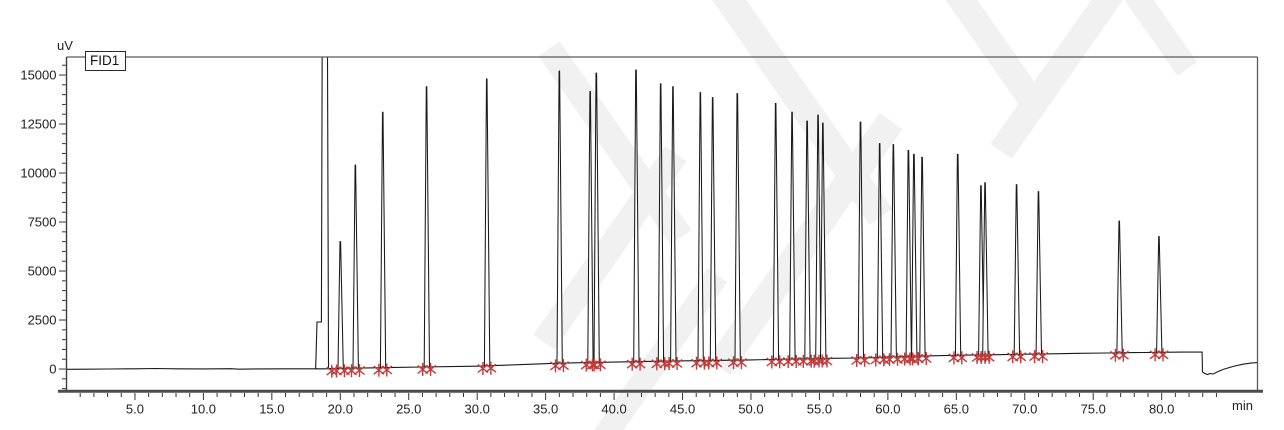  What do you see at coordinates (747, 363) in the screenshot?
I see `peak-markers-layer` at bounding box center [747, 363].